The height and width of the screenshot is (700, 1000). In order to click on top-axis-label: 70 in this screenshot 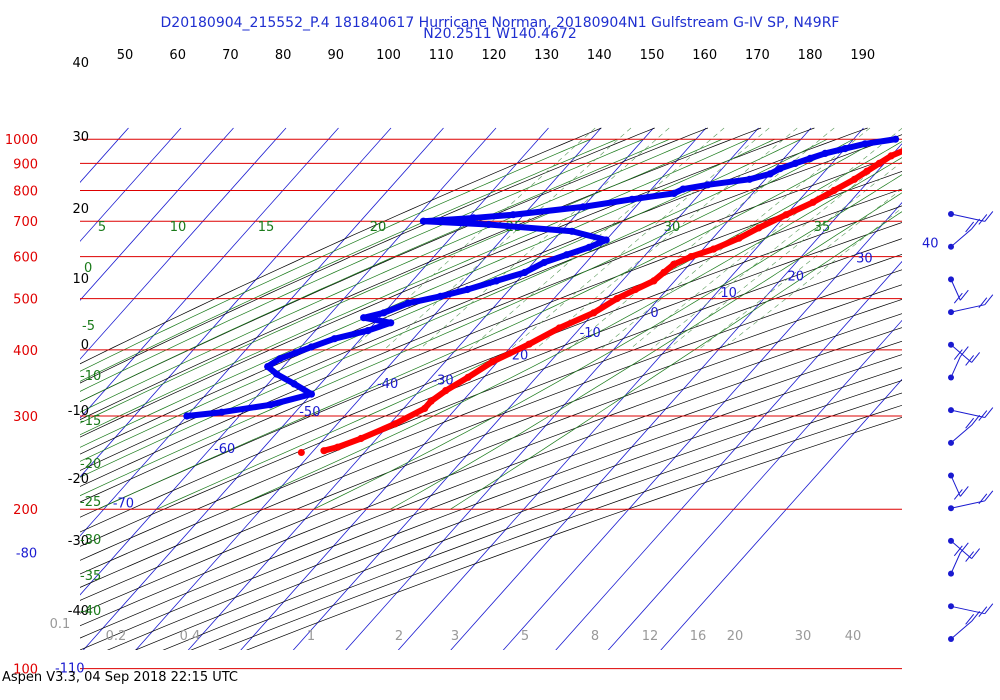, I will do `click(230, 55)`.